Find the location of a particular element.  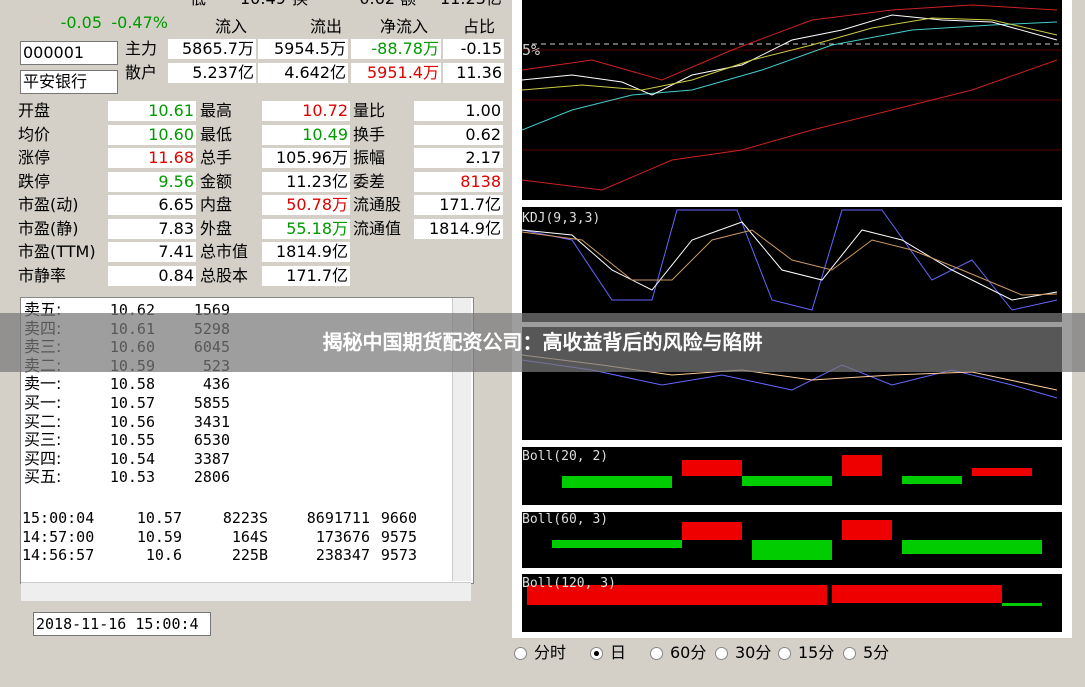

flow-header: 净流入 is located at coordinates (404, 26).